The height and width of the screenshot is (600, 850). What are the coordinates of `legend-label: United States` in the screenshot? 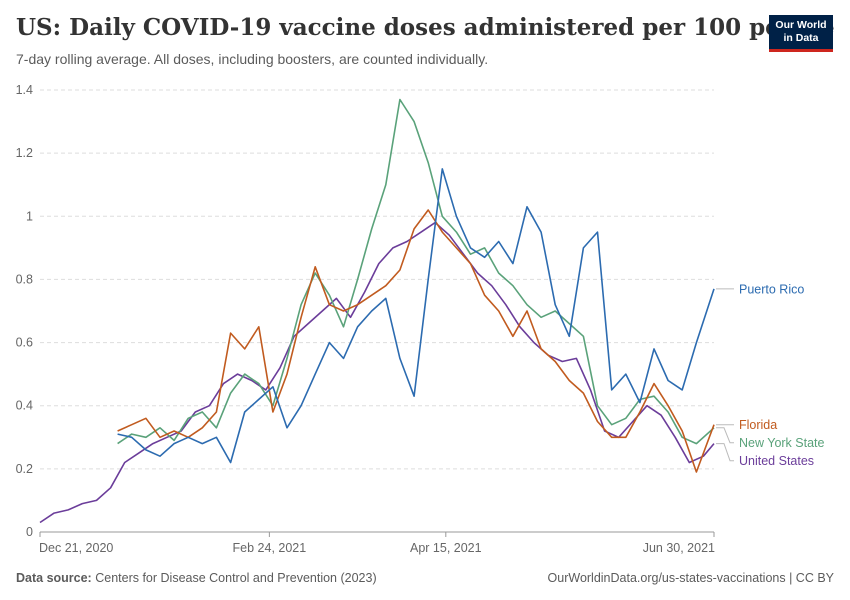 It's located at (776, 461).